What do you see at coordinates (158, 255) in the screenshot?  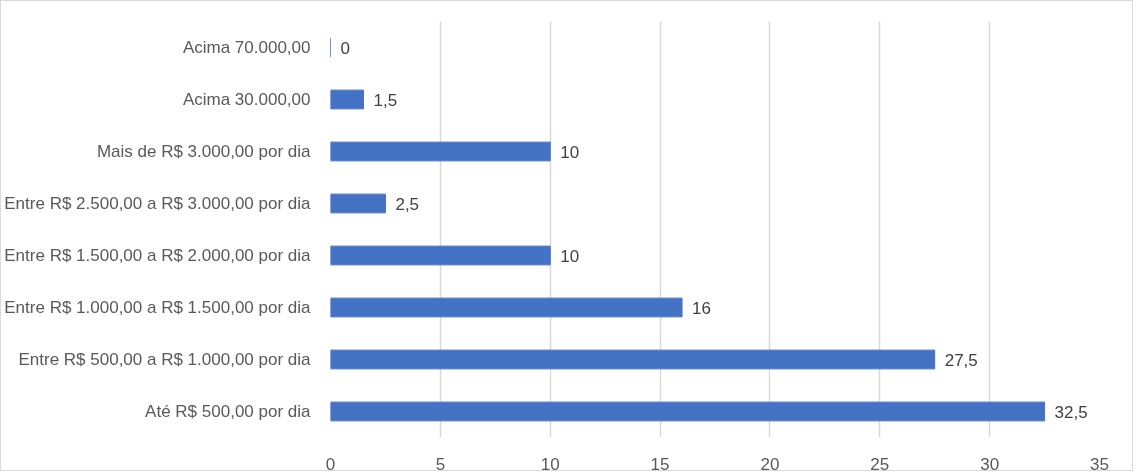 I see `y-tick-label: Entre R$ 1.500,00 a R$ 2.000,00 por dia` at bounding box center [158, 255].